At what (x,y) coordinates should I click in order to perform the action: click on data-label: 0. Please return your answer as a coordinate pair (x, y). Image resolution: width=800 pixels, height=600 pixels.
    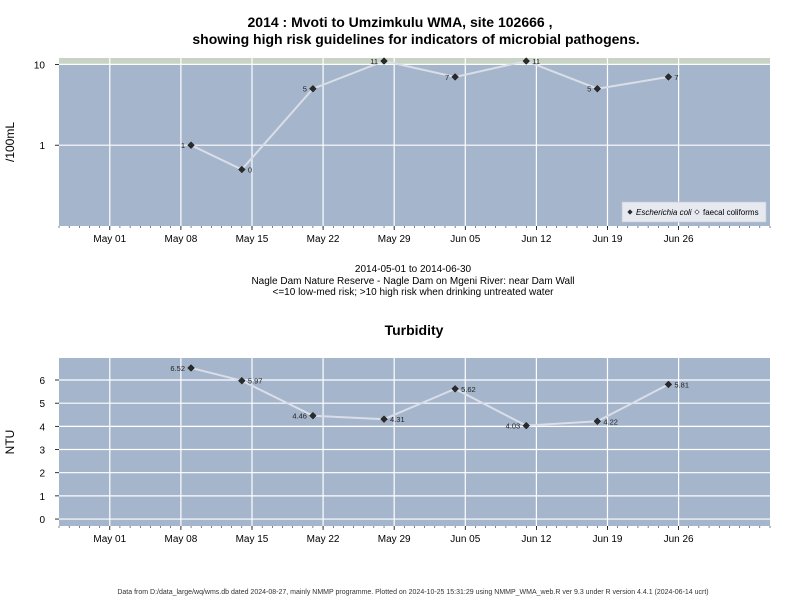
    Looking at the image, I should click on (250, 170).